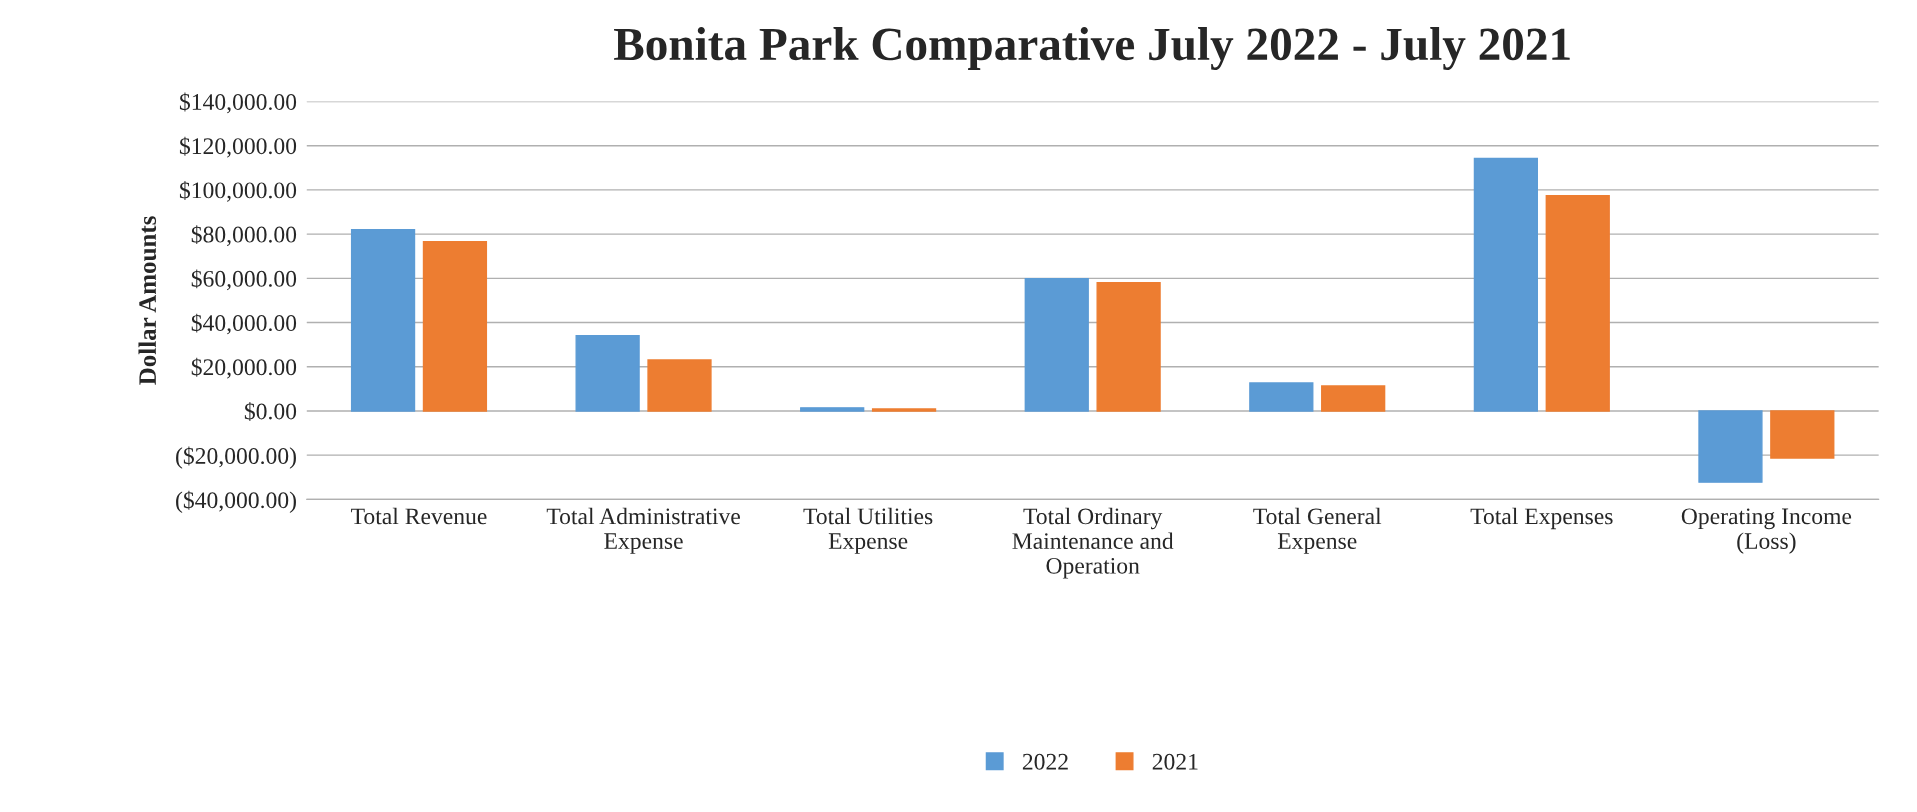 This screenshot has height=812, width=1917. Describe the element at coordinates (1093, 543) in the screenshot. I see `x-tick-label: Total Ordinary Maintenance and Operation` at that location.